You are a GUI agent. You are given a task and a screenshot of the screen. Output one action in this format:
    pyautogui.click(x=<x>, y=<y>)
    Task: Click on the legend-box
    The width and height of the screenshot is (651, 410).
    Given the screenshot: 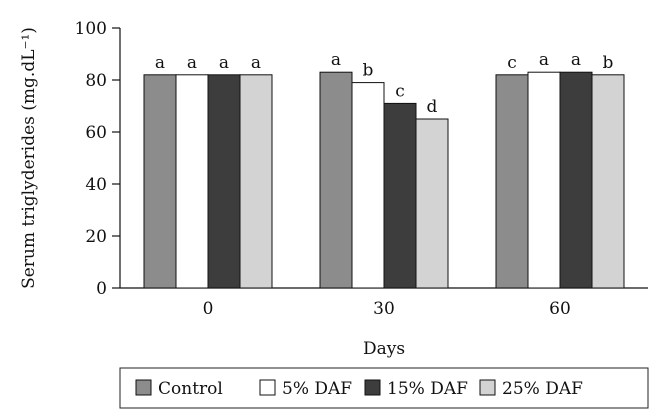 What is the action you would take?
    pyautogui.click(x=384, y=388)
    